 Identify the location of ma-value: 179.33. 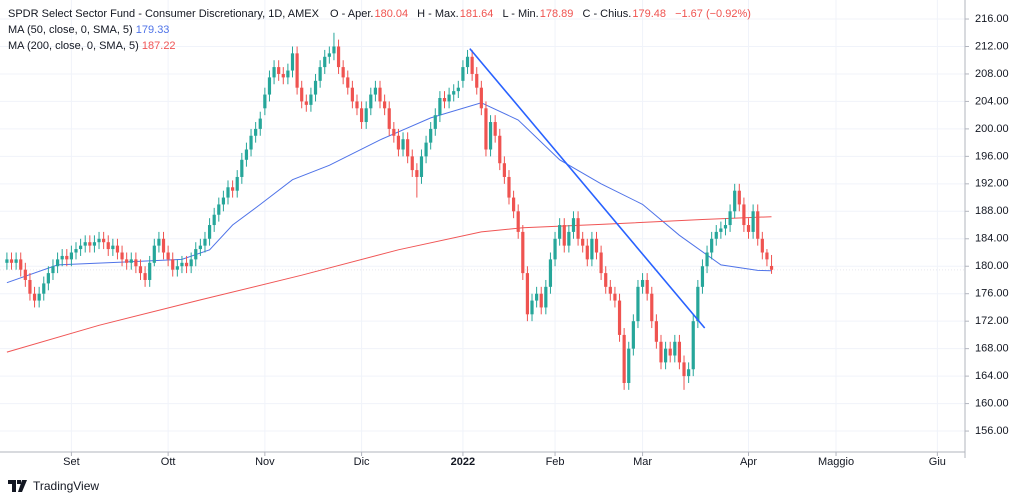
(152, 30).